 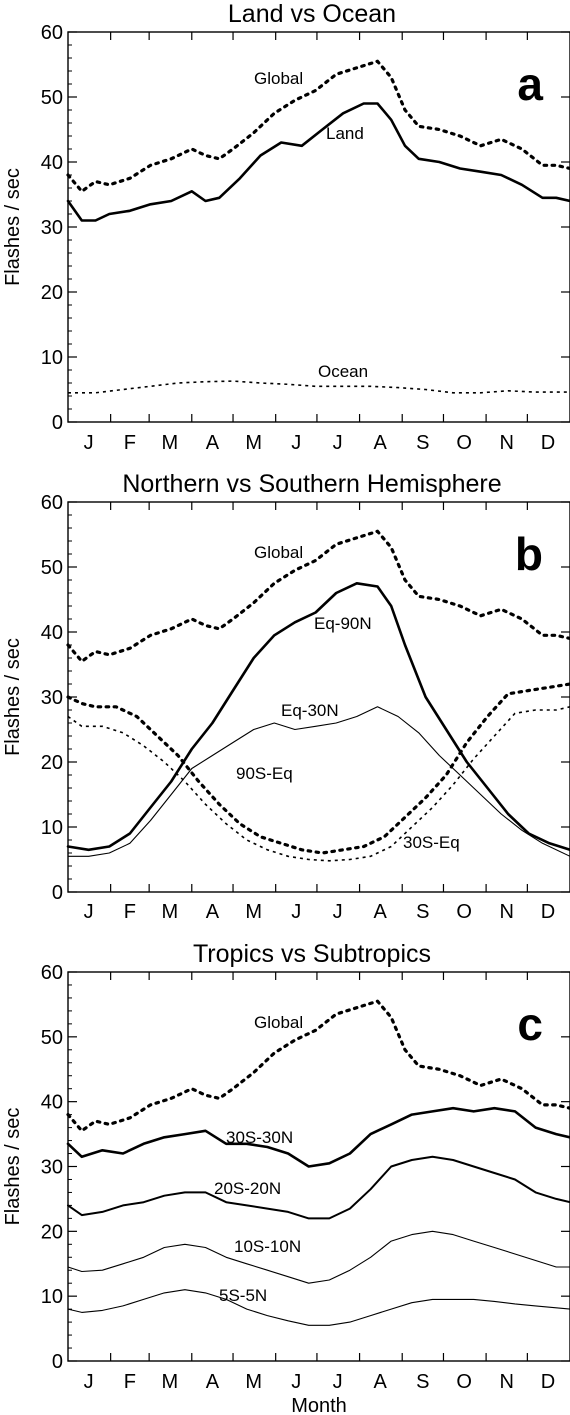 I want to click on panel-a-series-land, so click(x=318, y=162).